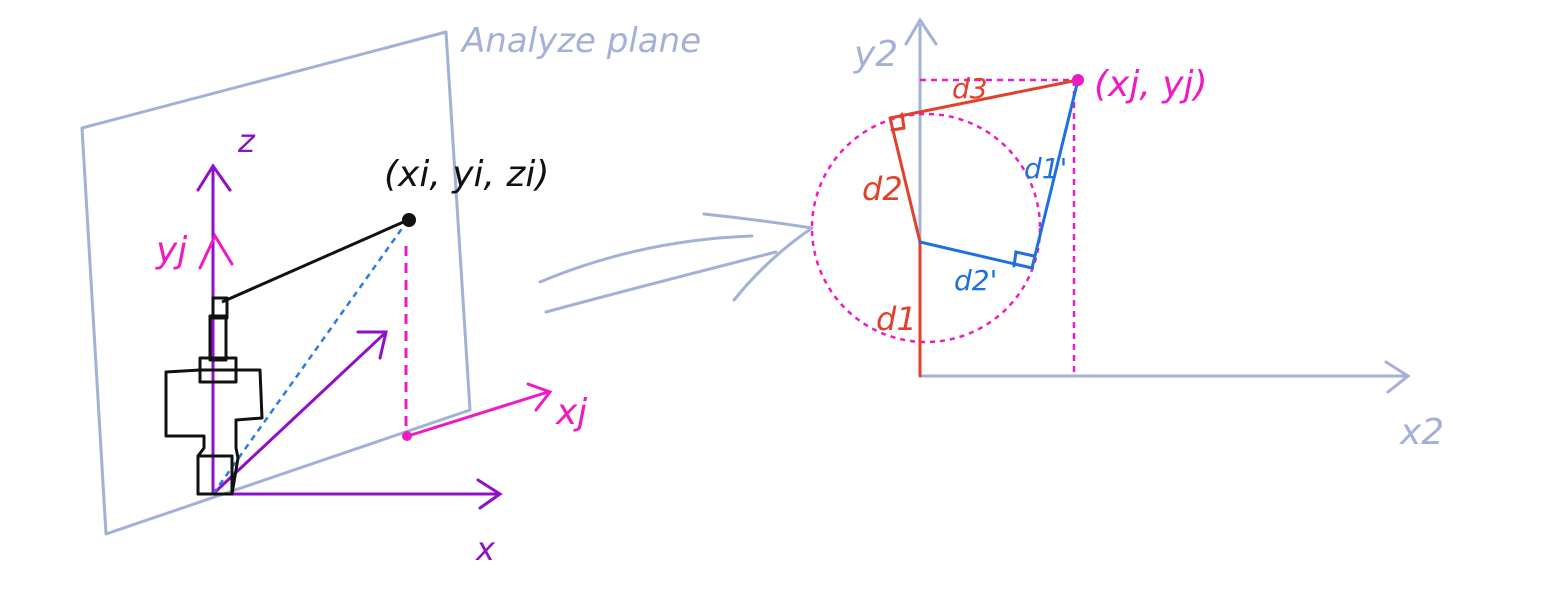 The height and width of the screenshot is (604, 1560). Describe the element at coordinates (1078, 80) in the screenshot. I see `target-point-2d` at that location.